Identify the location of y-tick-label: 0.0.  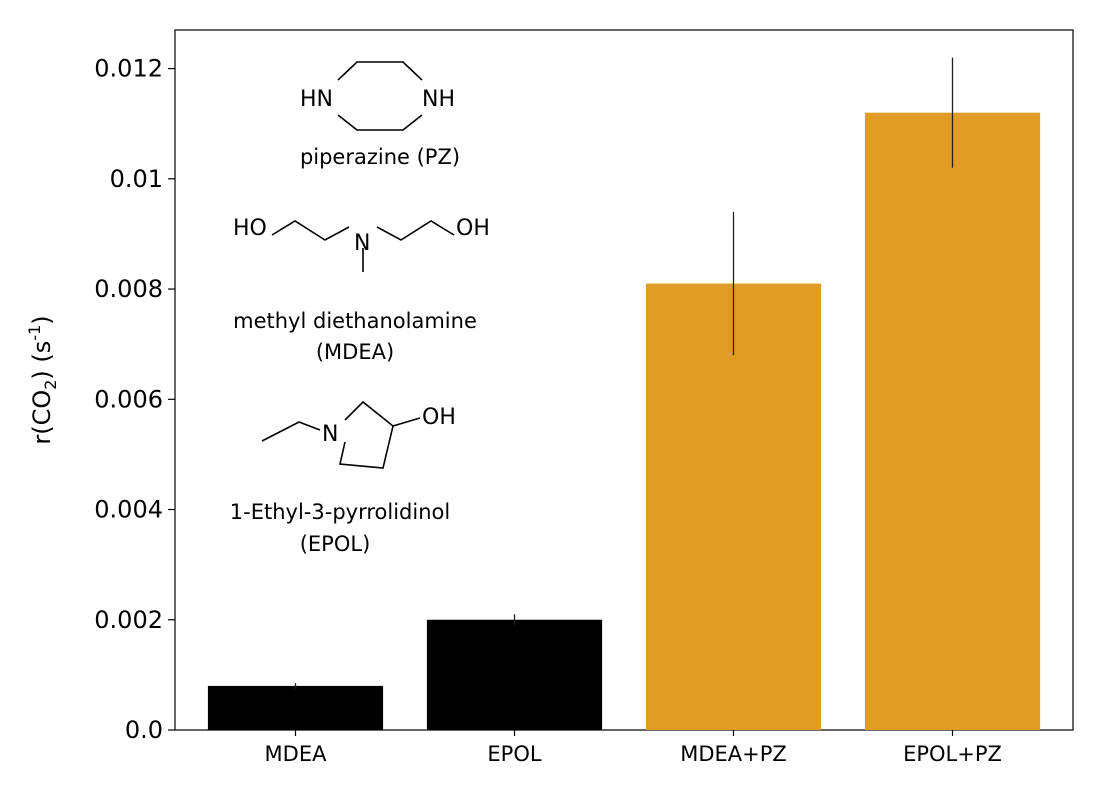
(144, 730).